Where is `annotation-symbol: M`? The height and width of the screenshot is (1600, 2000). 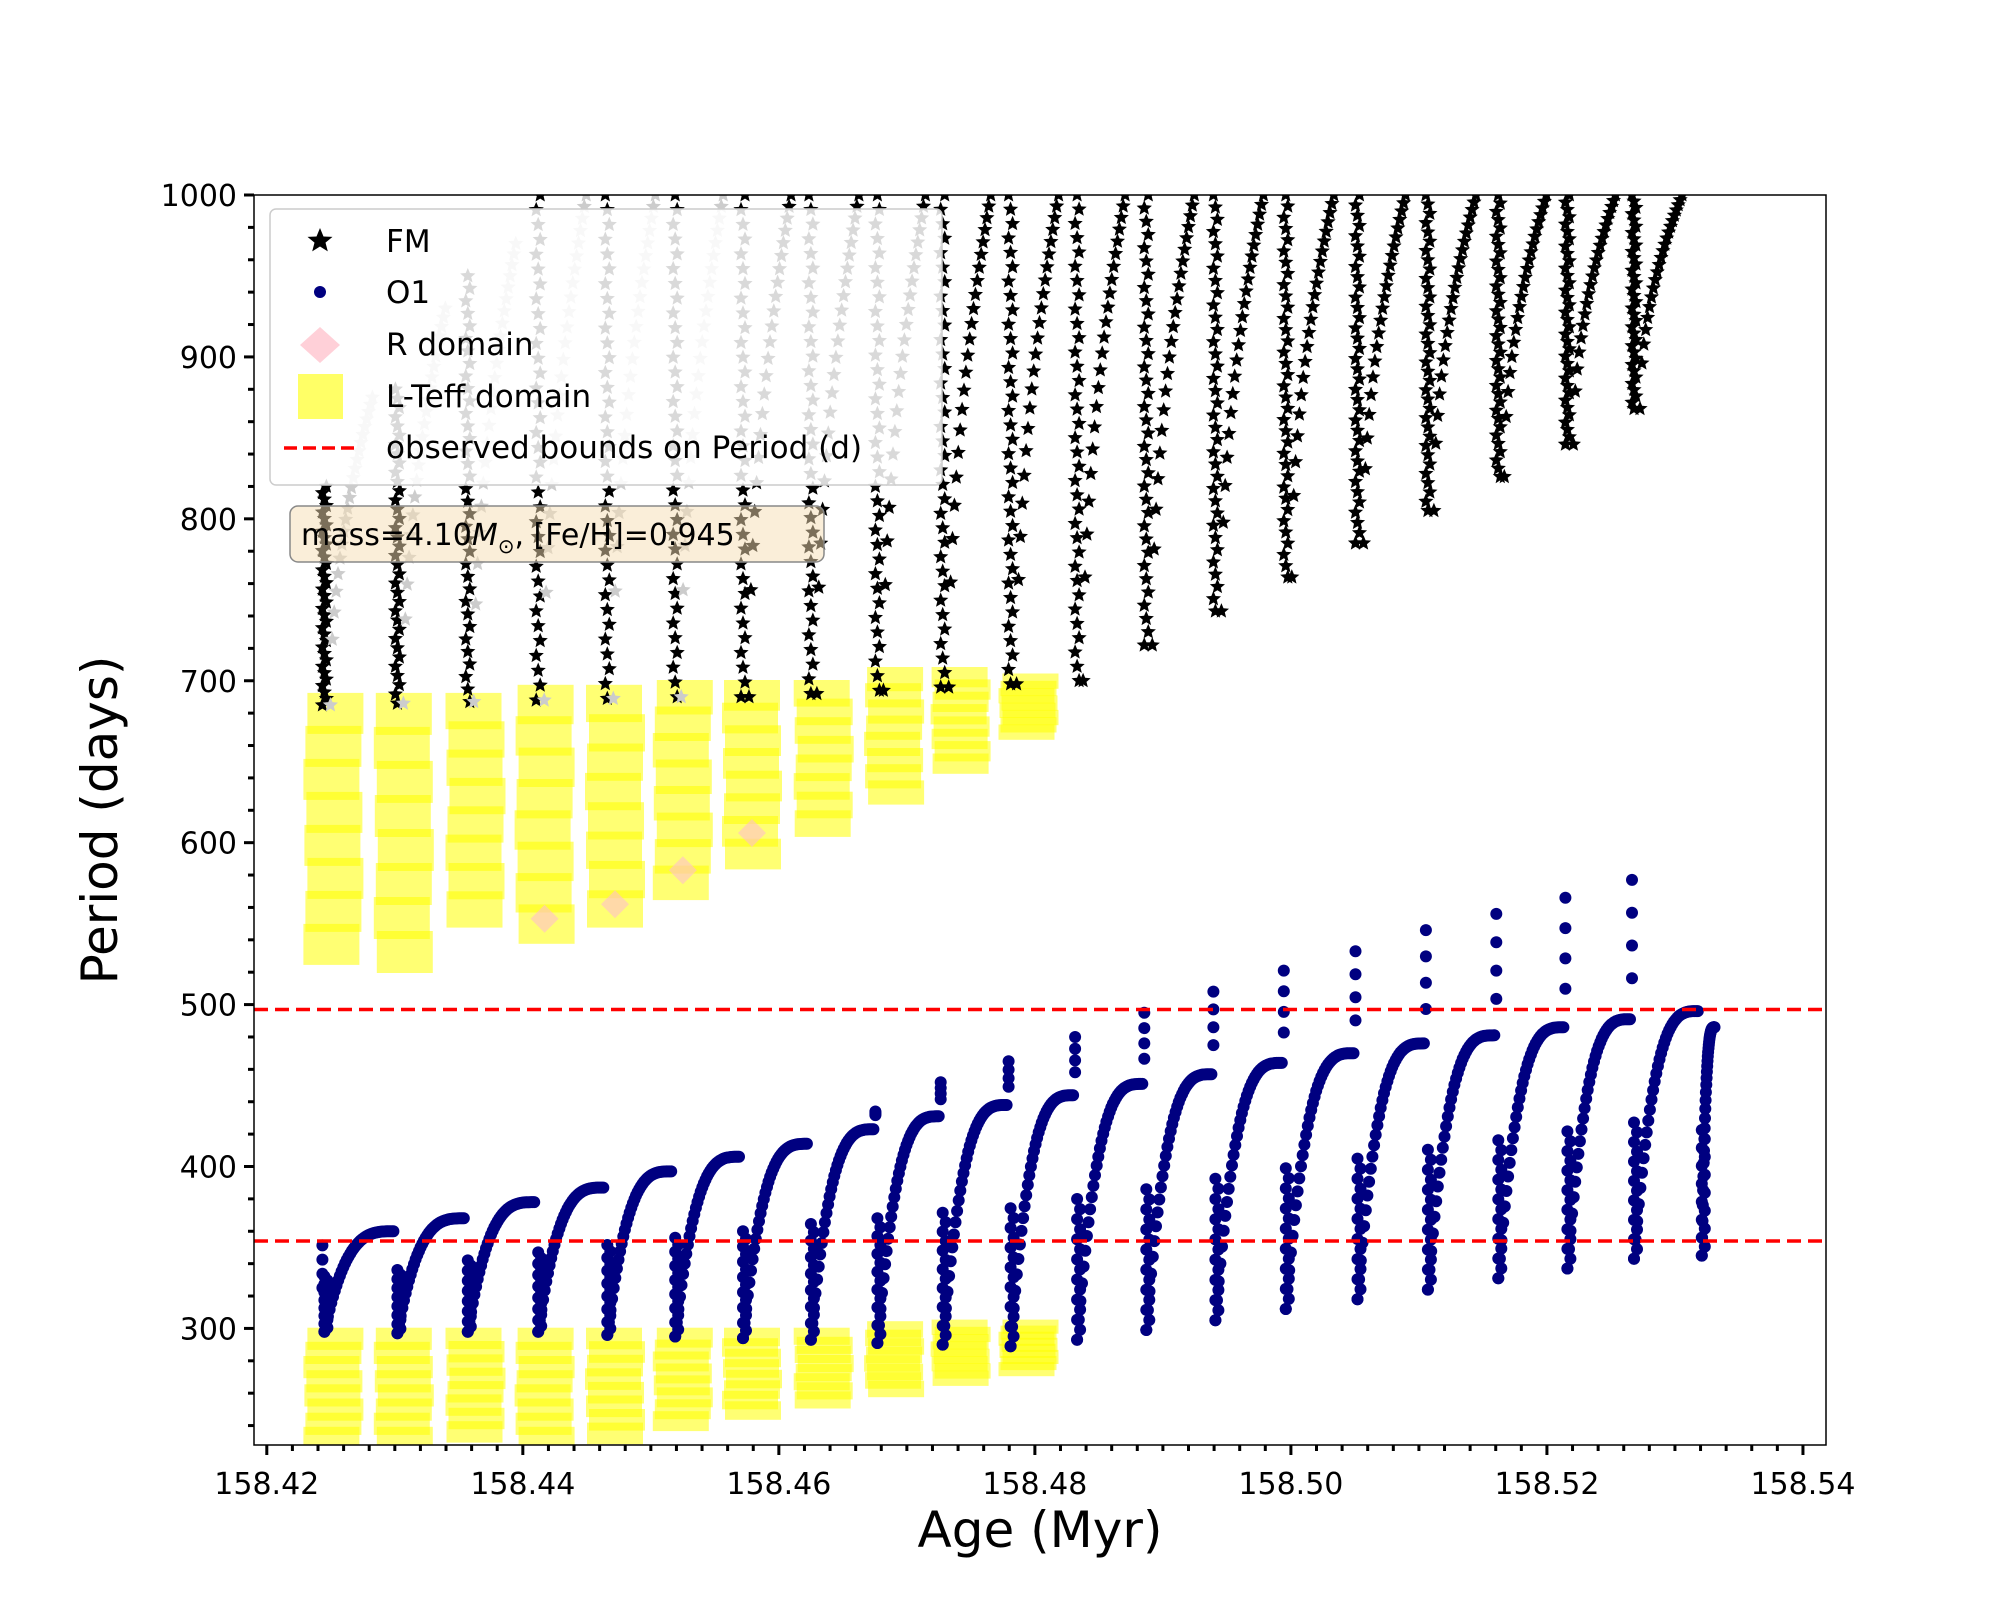 annotation-symbol: M is located at coordinates (485, 535).